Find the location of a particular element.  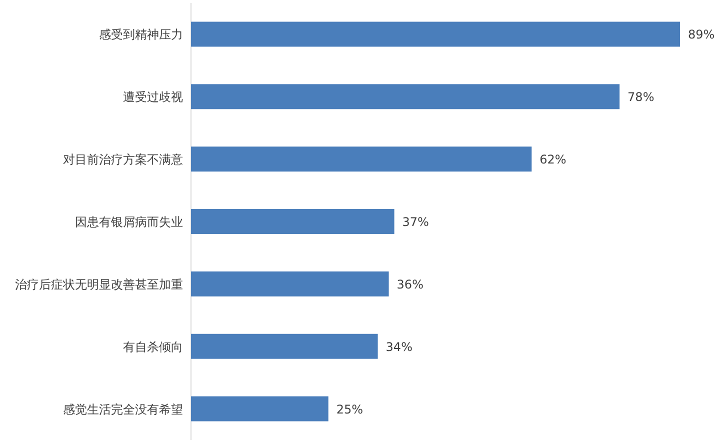

y-tick-label: 感觉生活完全没有希望 is located at coordinates (123, 409).